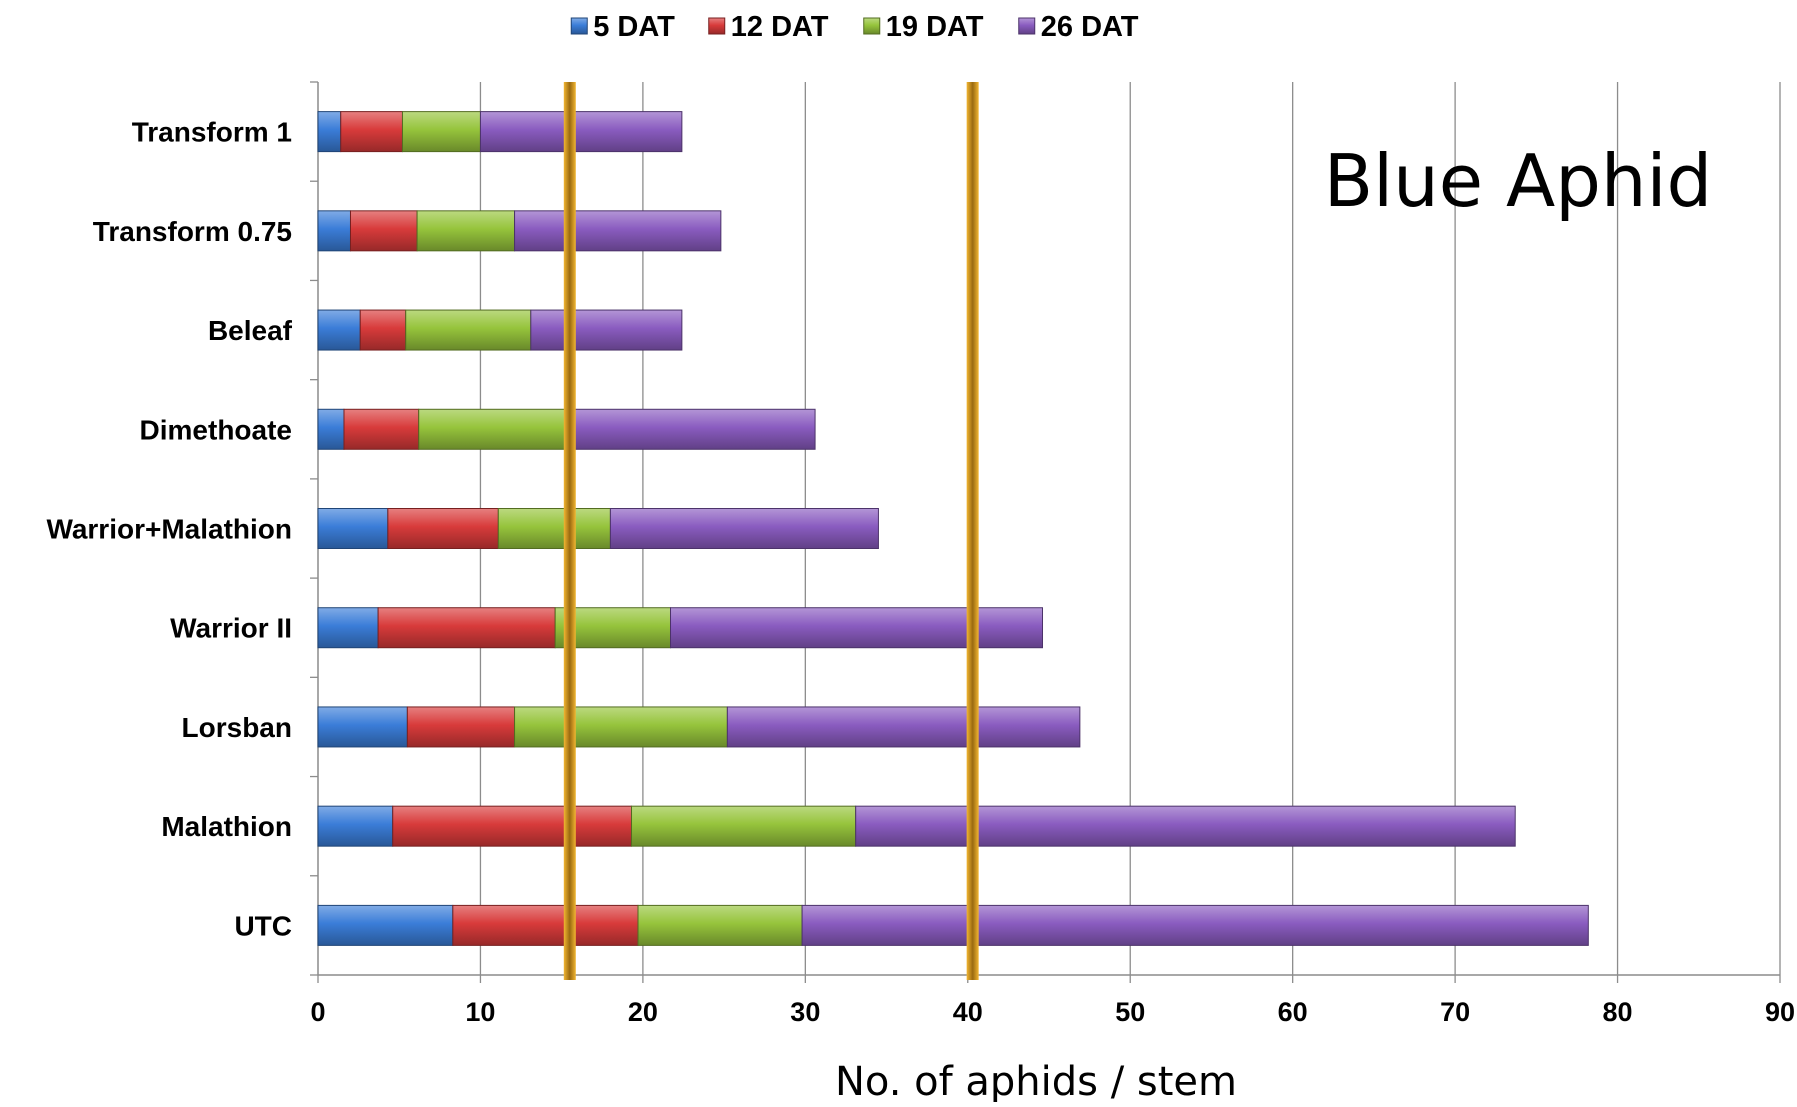  What do you see at coordinates (1455, 1012) in the screenshot?
I see `x-tick-label-70: 70` at bounding box center [1455, 1012].